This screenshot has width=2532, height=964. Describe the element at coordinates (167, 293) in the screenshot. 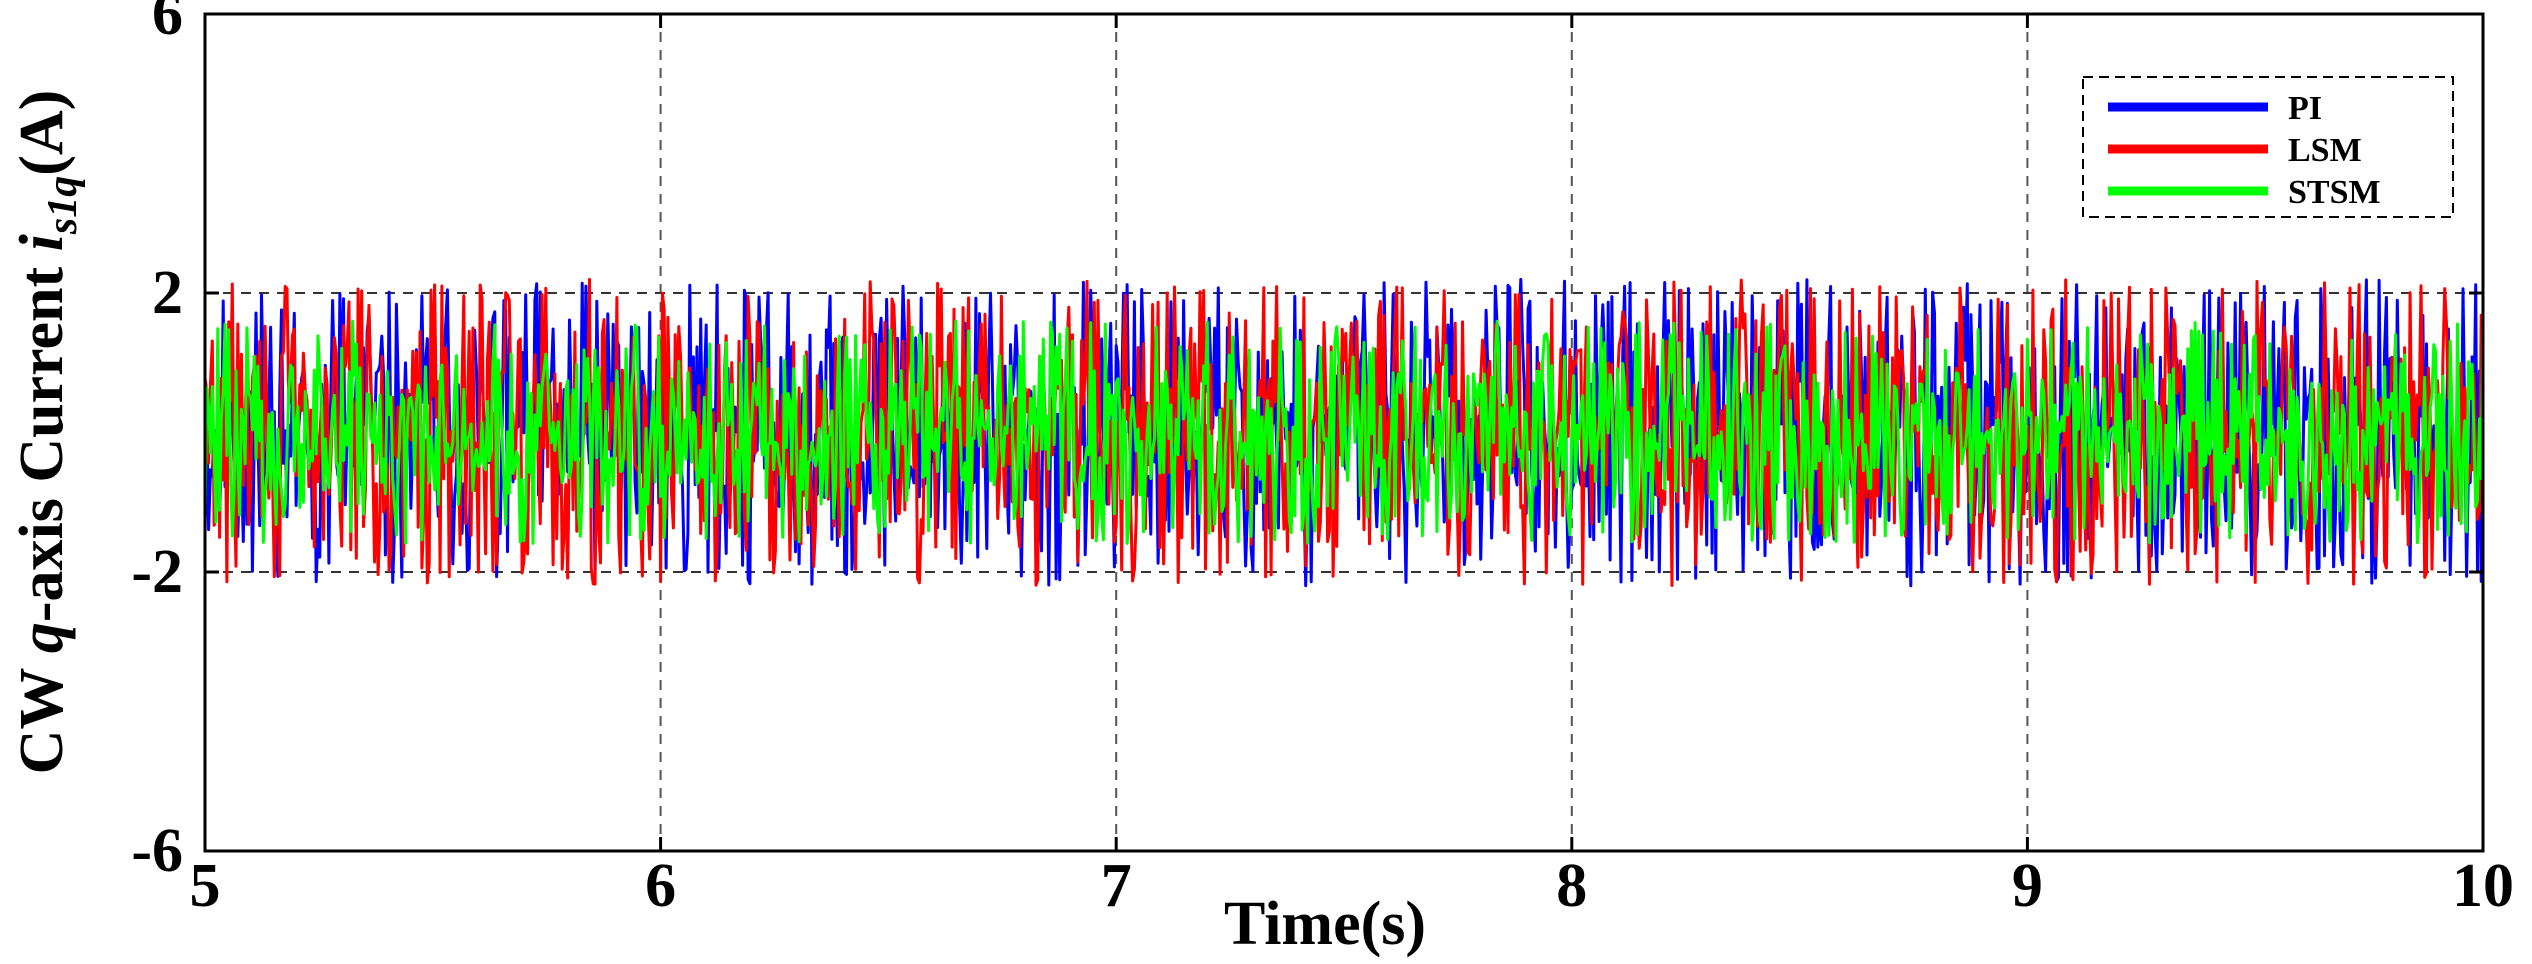

I see `y-tick-label-1: 2` at that location.